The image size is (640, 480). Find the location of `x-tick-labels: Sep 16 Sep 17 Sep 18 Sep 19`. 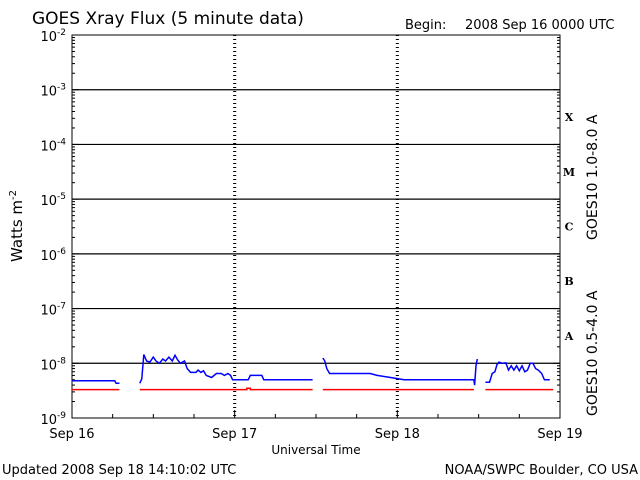

x-tick-labels: Sep 16 Sep 17 Sep 18 Sep 19 is located at coordinates (315, 434).